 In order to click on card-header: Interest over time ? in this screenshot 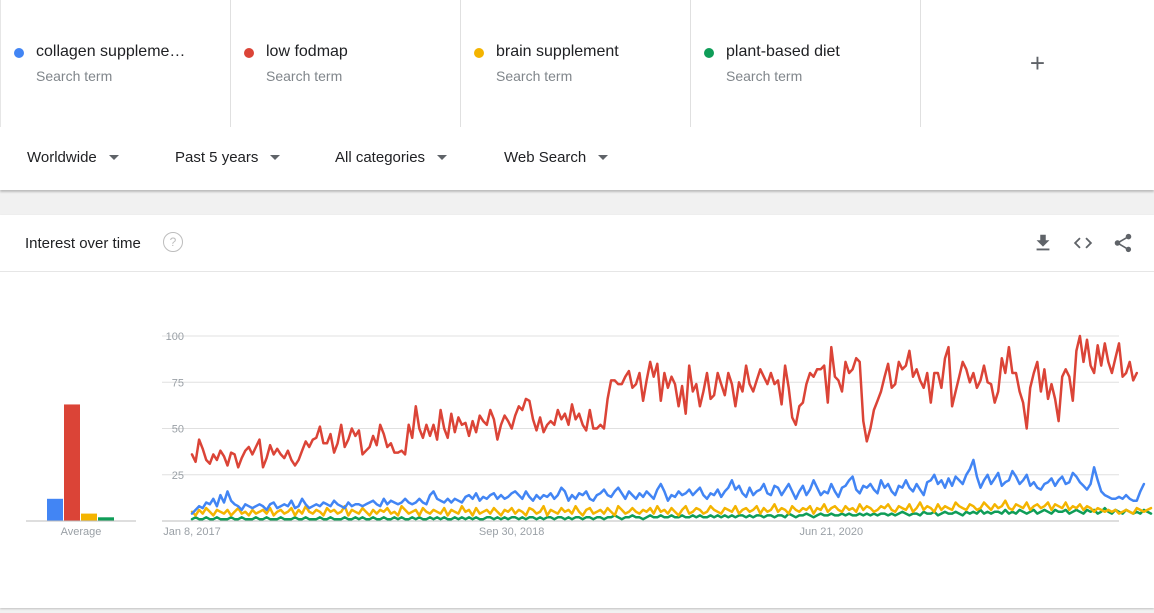, I will do `click(577, 243)`.